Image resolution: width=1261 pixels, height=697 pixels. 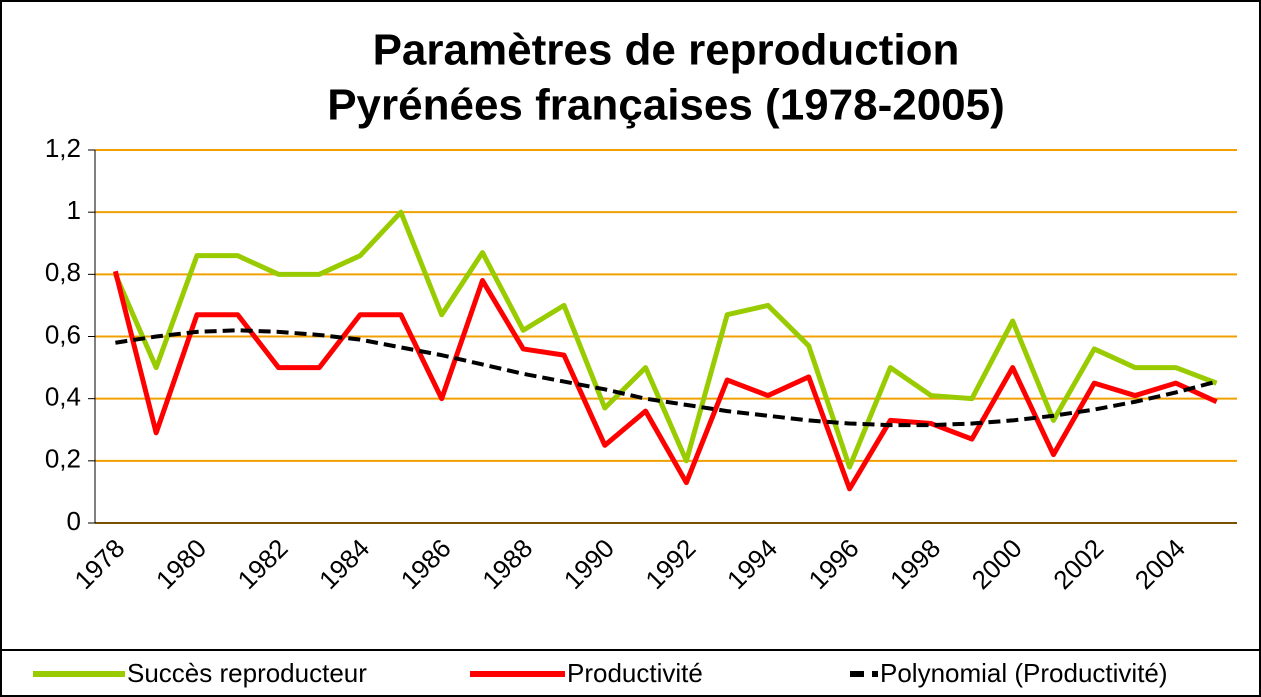 I want to click on y-tick-label: 0, so click(x=74, y=521).